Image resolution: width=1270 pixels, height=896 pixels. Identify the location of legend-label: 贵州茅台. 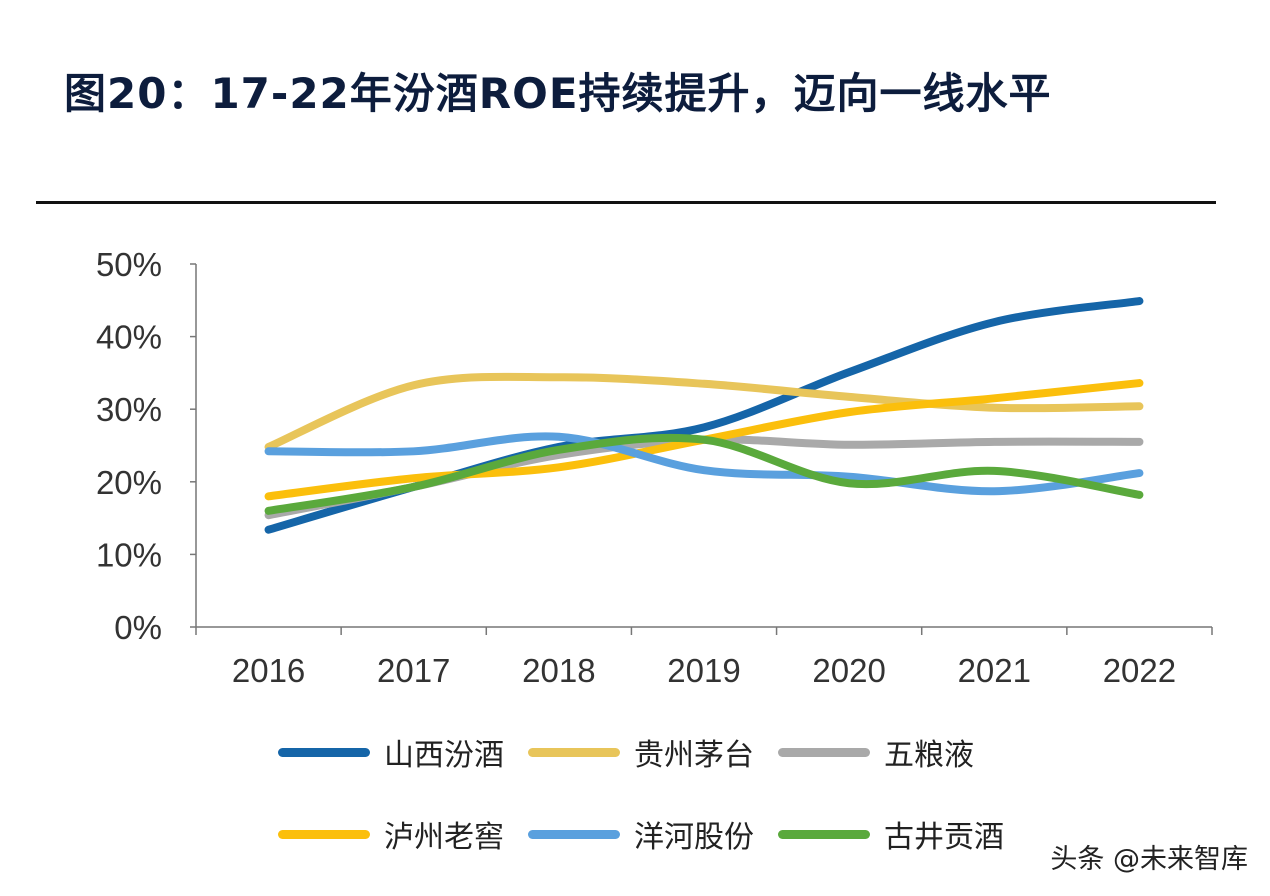
(694, 755).